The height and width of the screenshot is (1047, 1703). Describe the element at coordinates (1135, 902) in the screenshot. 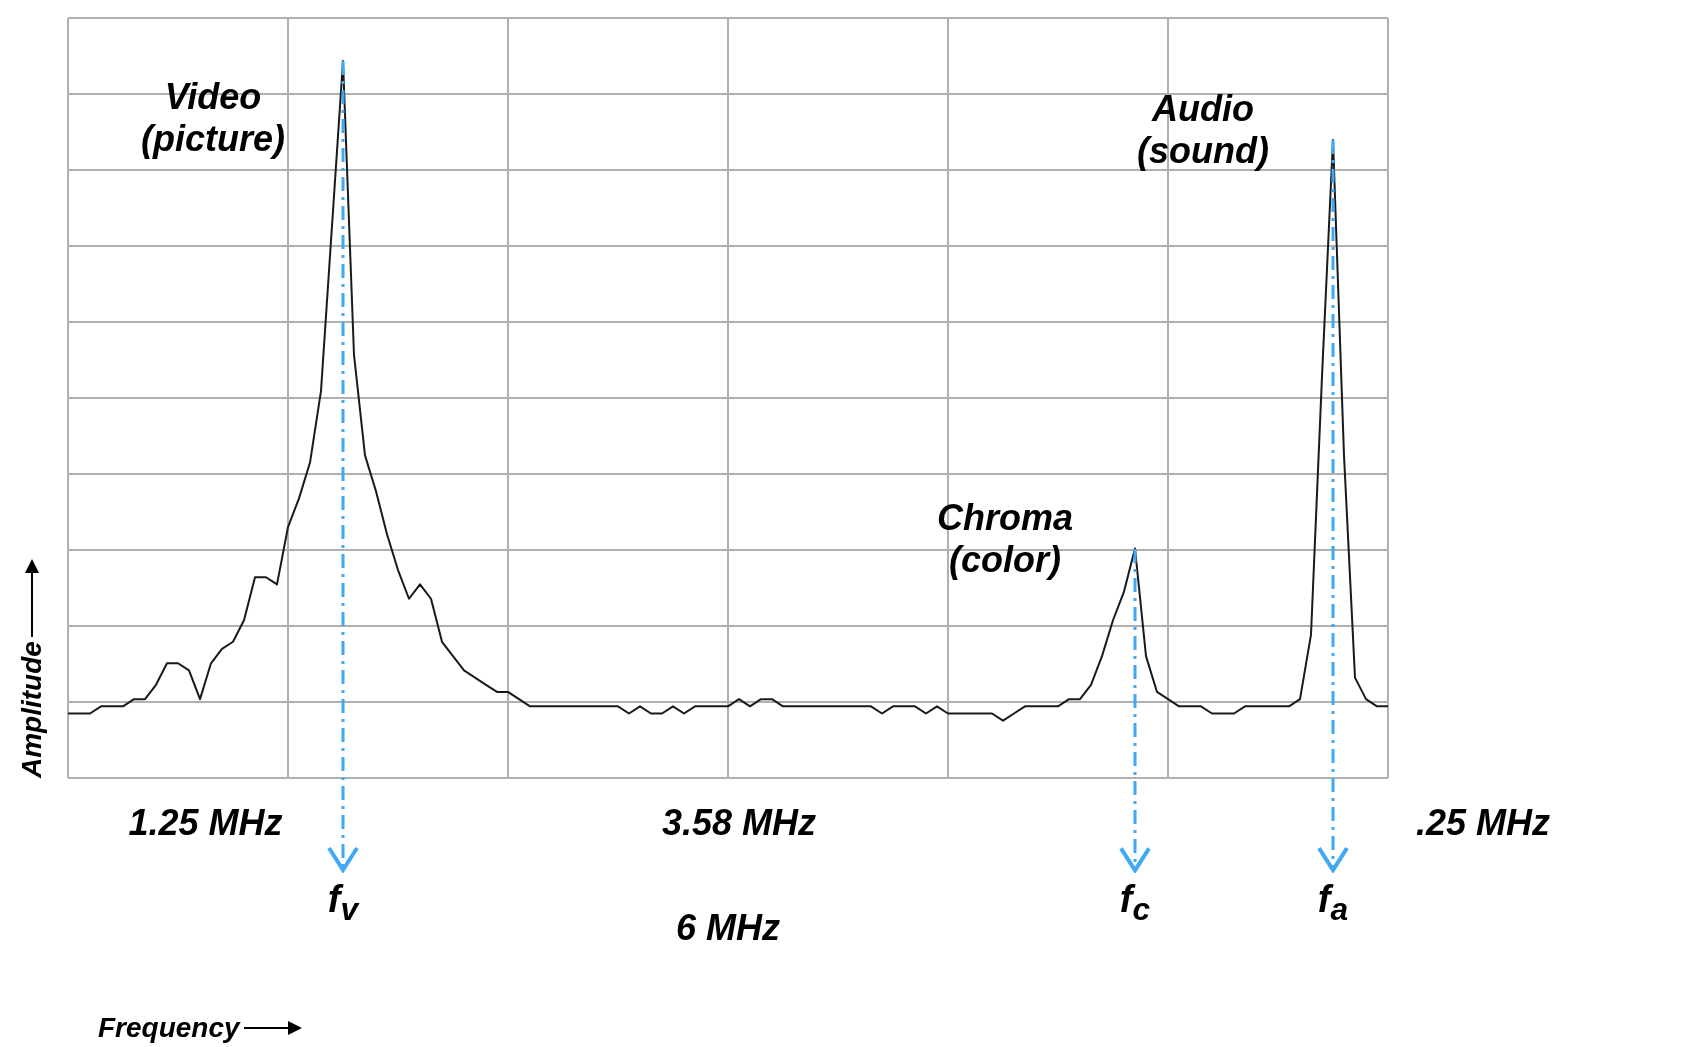

I see `text: f$_{c}$` at that location.